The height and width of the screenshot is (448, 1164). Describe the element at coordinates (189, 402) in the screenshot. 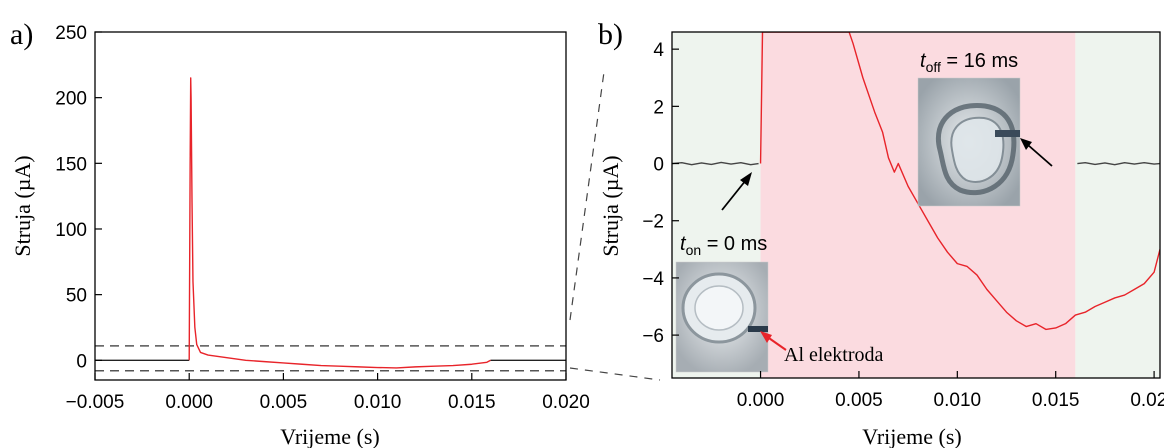

I see `x-tick-label-1: 0.000` at that location.